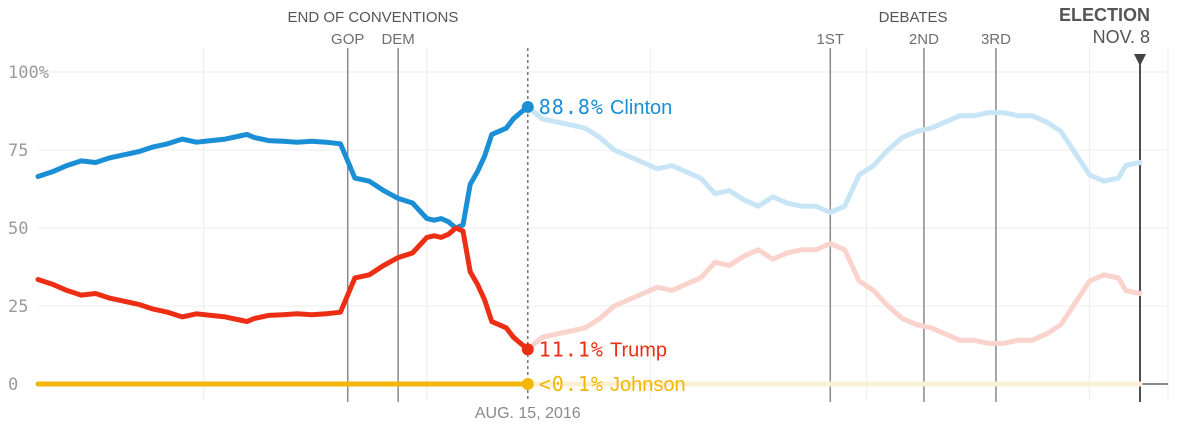  What do you see at coordinates (571, 349) in the screenshot?
I see `trump-current-value: 11.1%` at bounding box center [571, 349].